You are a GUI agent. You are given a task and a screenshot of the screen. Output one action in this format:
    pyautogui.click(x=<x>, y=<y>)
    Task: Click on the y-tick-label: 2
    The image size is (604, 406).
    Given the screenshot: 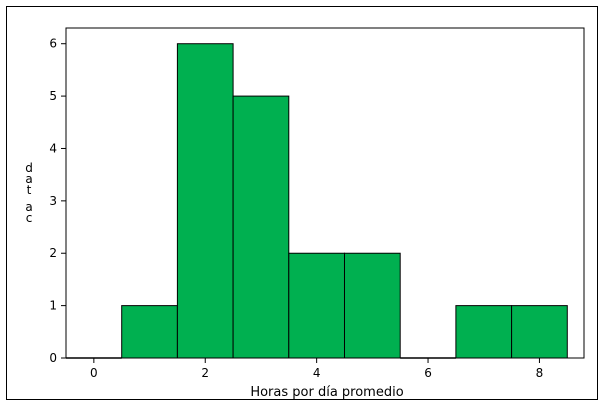 What is the action you would take?
    pyautogui.click(x=53, y=253)
    